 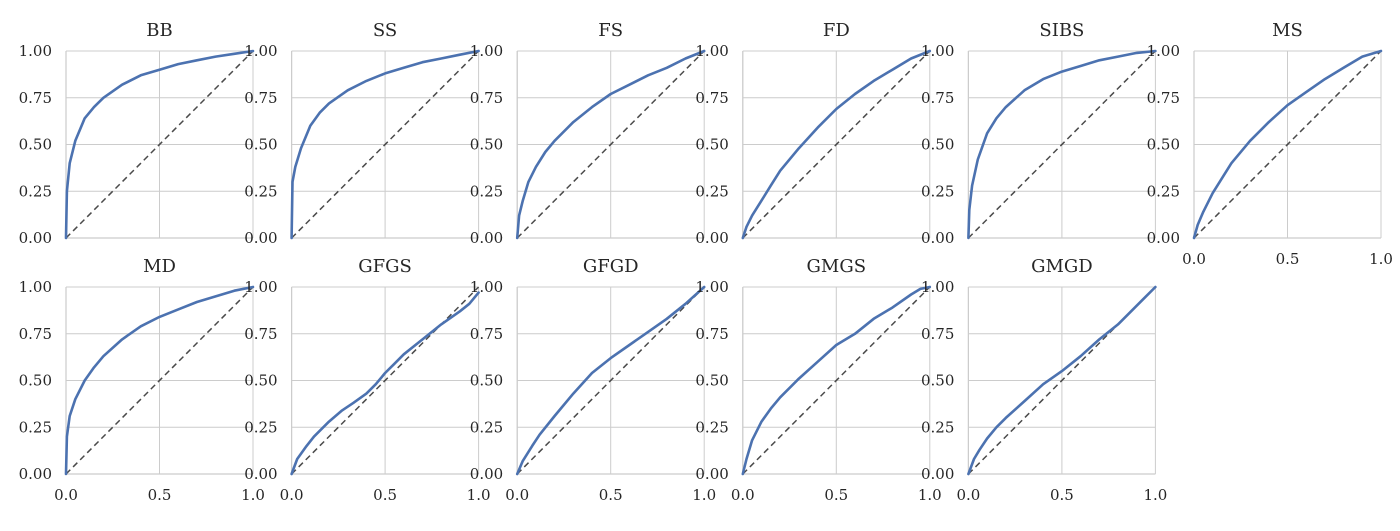 What do you see at coordinates (1270, 144) in the screenshot?
I see `panel-ms: MS 0.00 0.25 0.50 0.75 1.00 0.0 0.5 1.0` at bounding box center [1270, 144].